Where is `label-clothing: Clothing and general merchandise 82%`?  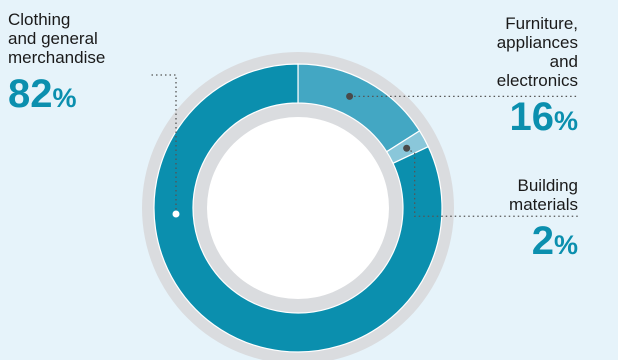
label-clothing: Clothing and general merchandise 82% is located at coordinates (56, 65).